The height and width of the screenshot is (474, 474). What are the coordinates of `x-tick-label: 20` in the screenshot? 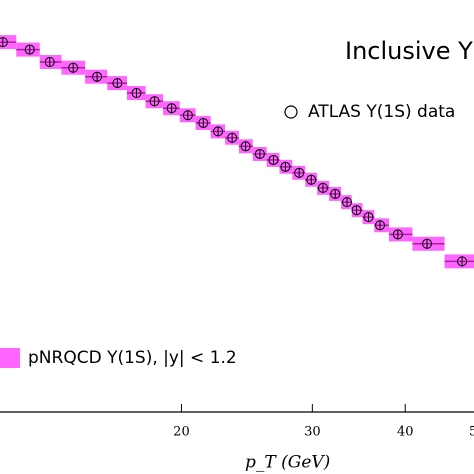 It's located at (181, 432).